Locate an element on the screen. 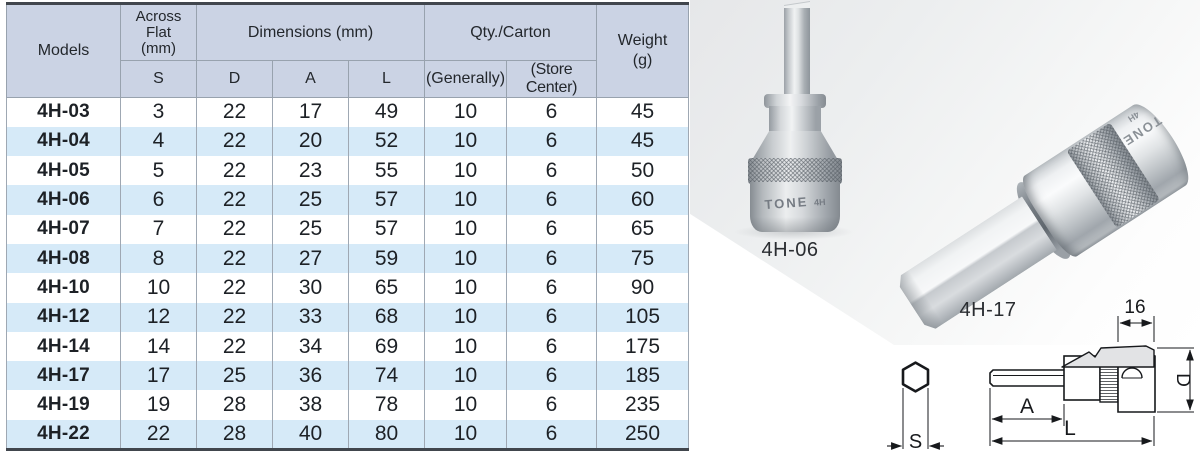 The image size is (1200, 454). weight-cell: 185 is located at coordinates (643, 376).